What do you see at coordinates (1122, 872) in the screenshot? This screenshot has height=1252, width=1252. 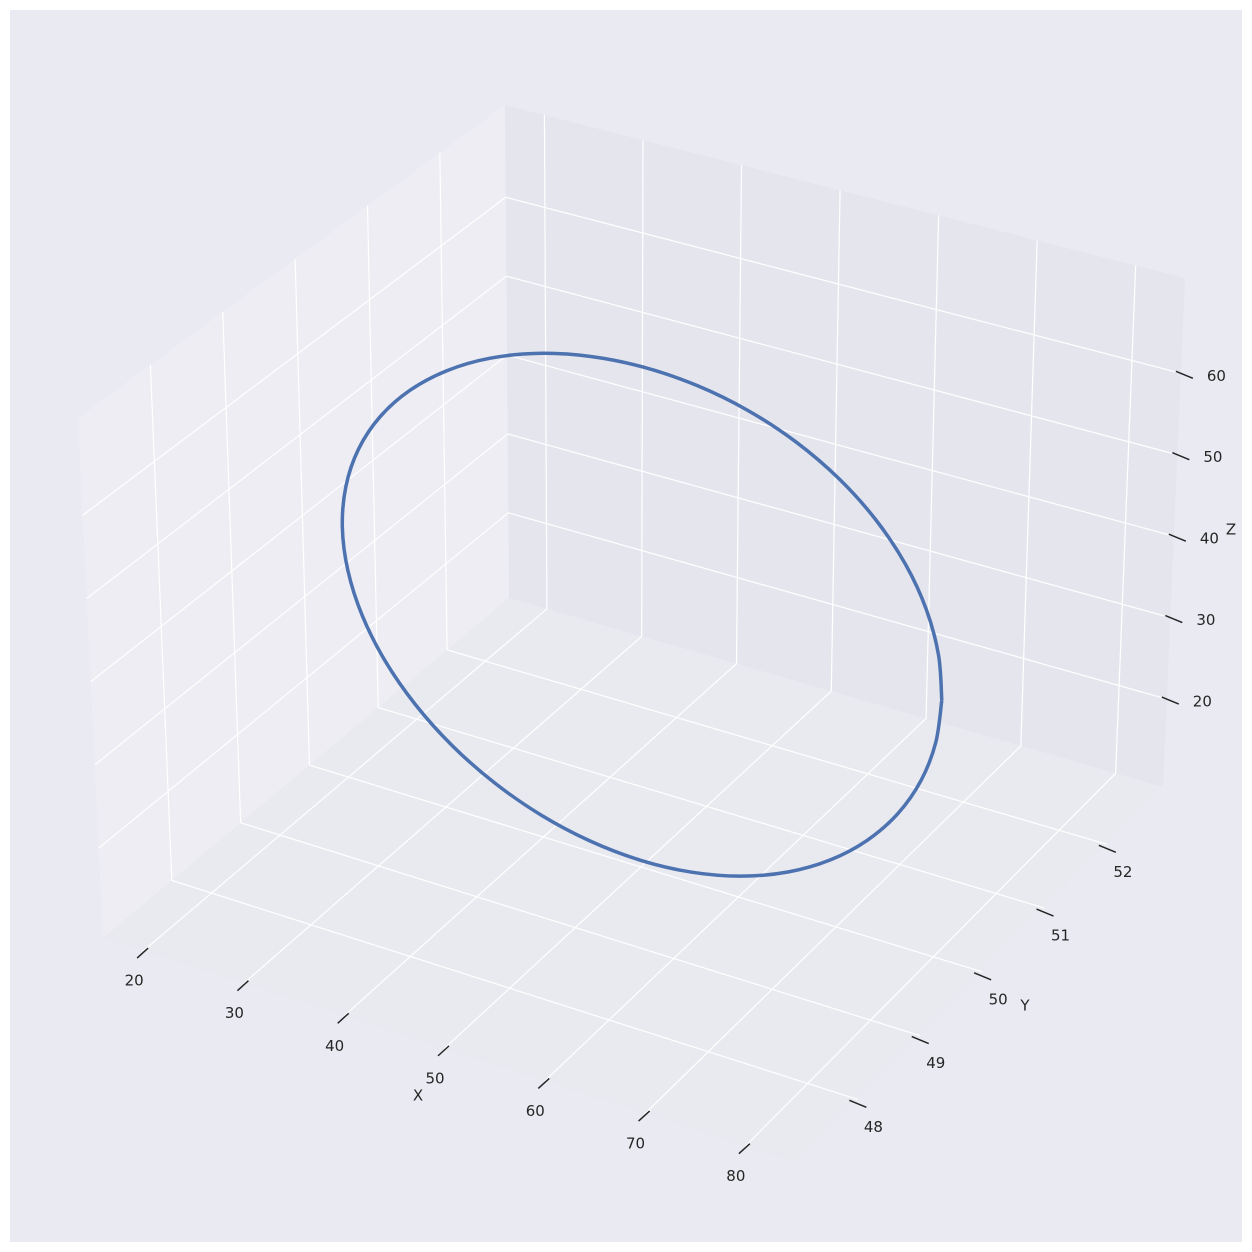 I see `tick-label: 52` at bounding box center [1122, 872].